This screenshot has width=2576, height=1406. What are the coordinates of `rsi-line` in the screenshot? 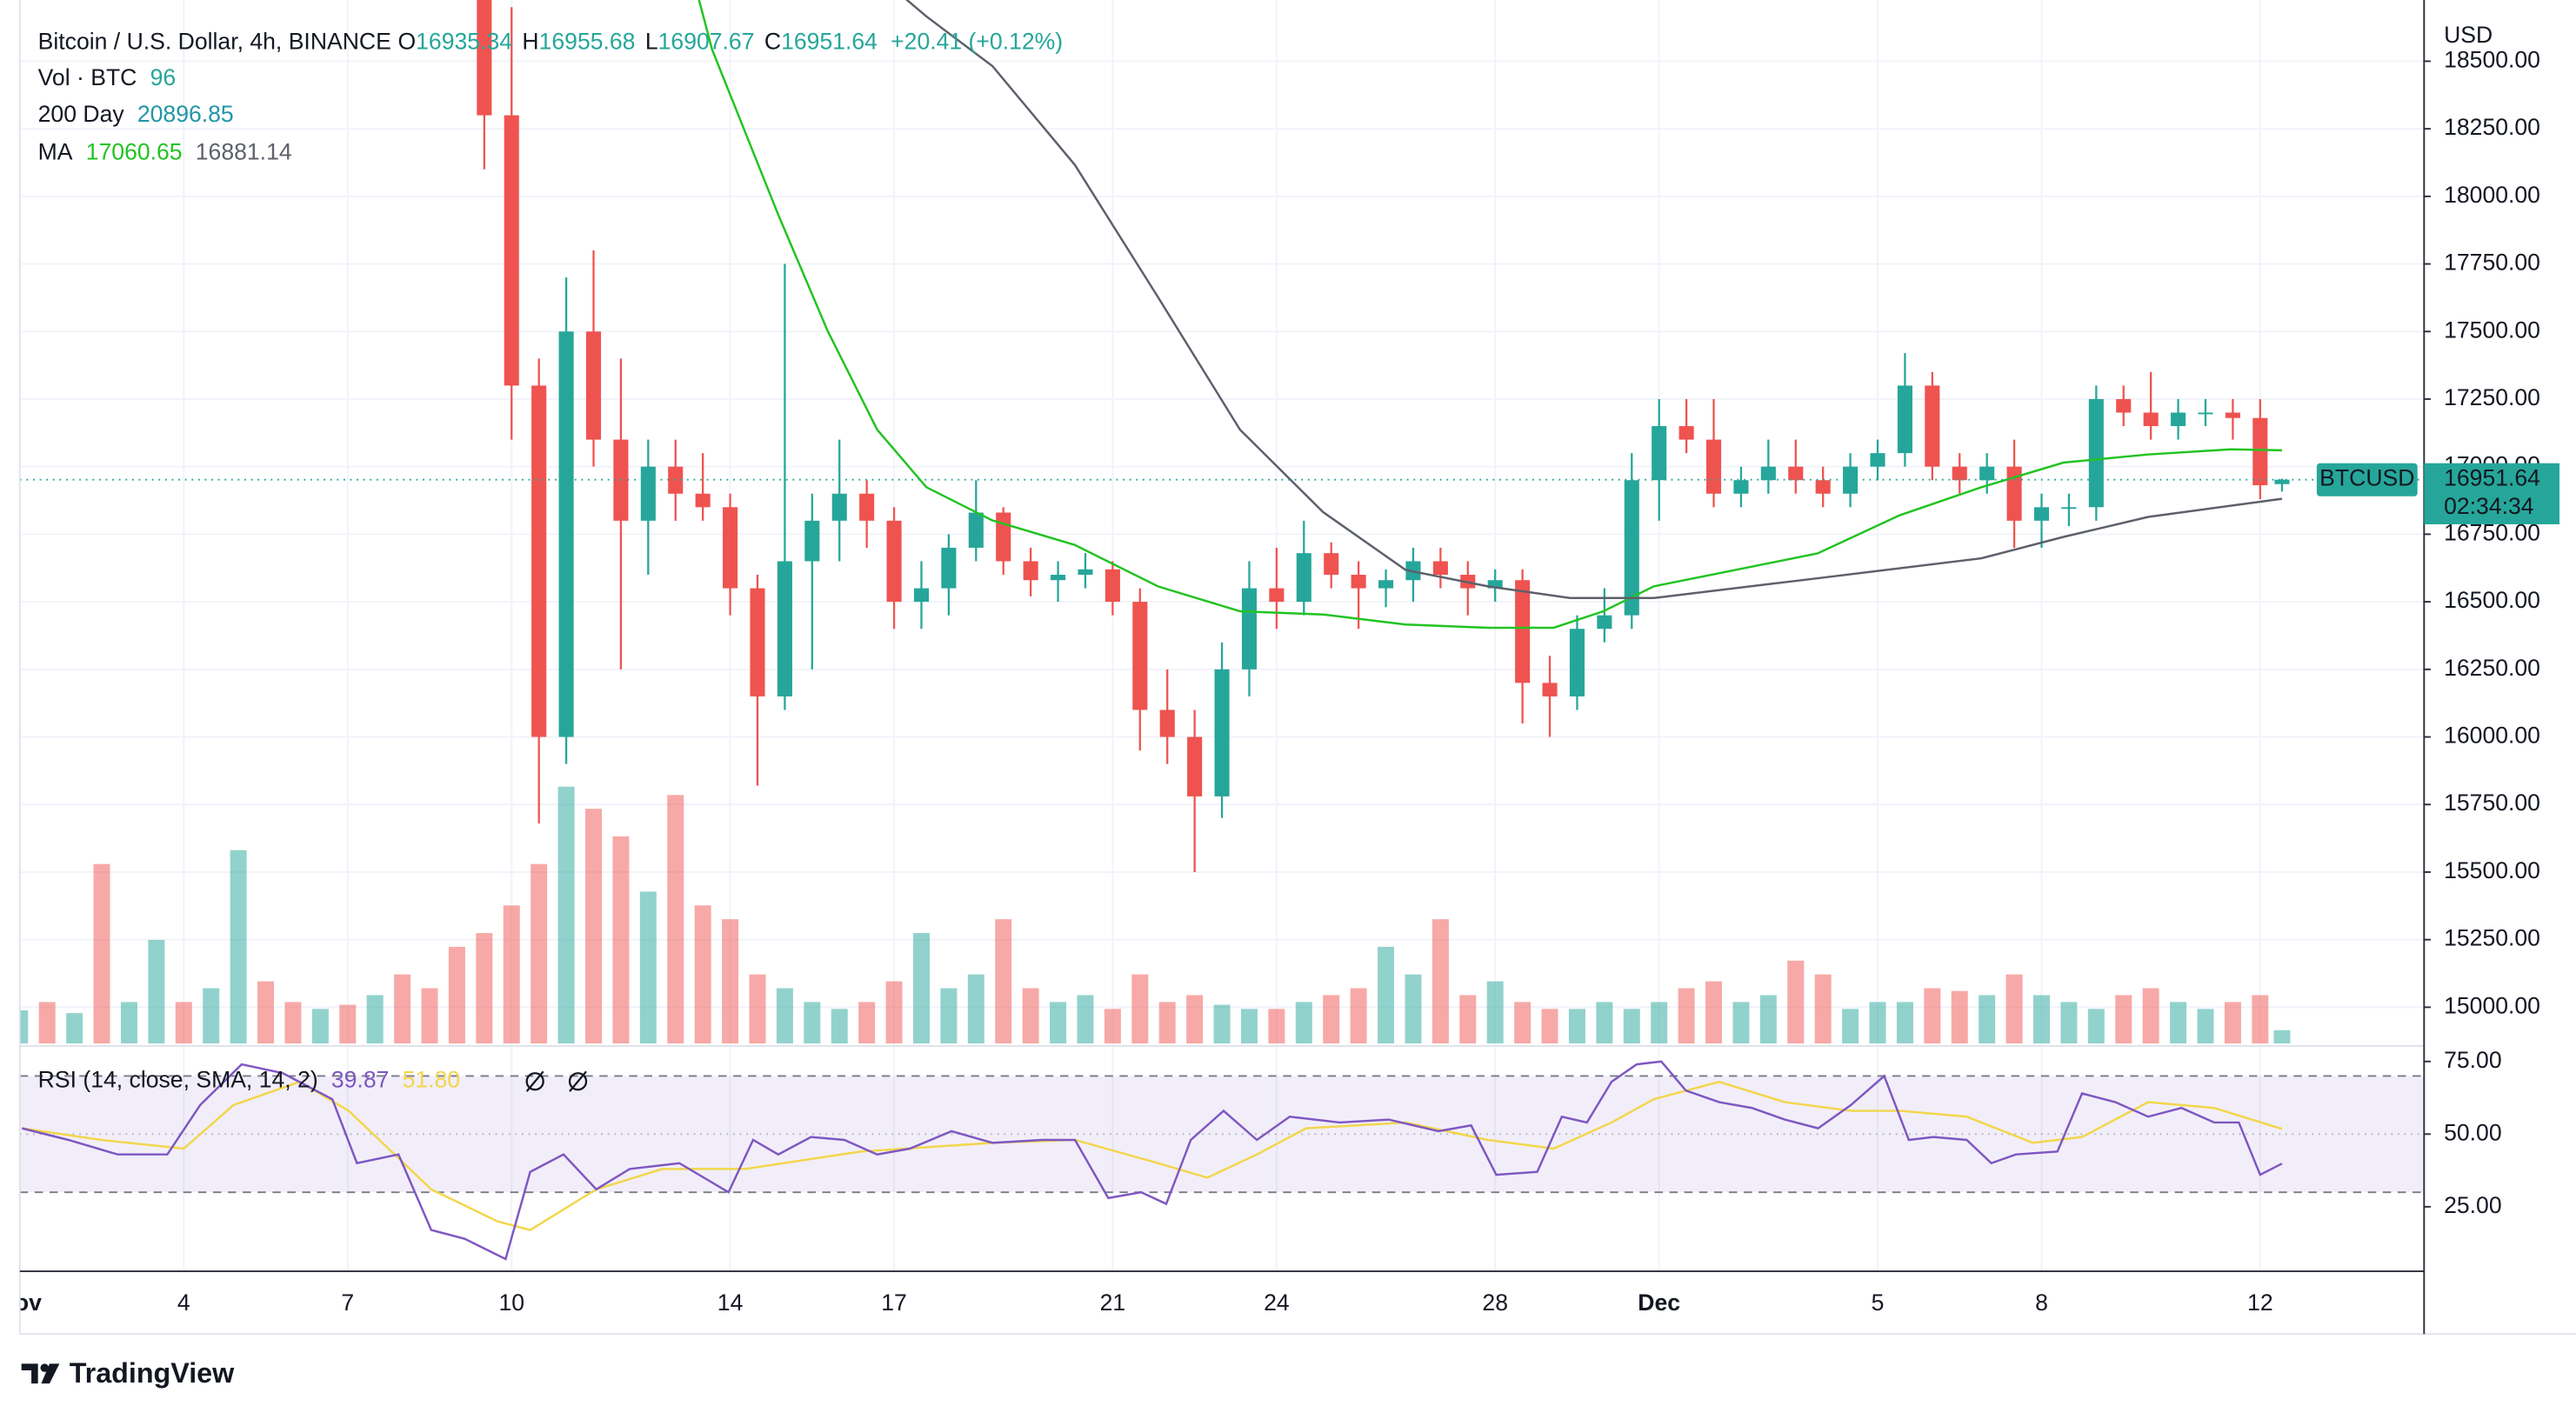 It's located at (1152, 1160).